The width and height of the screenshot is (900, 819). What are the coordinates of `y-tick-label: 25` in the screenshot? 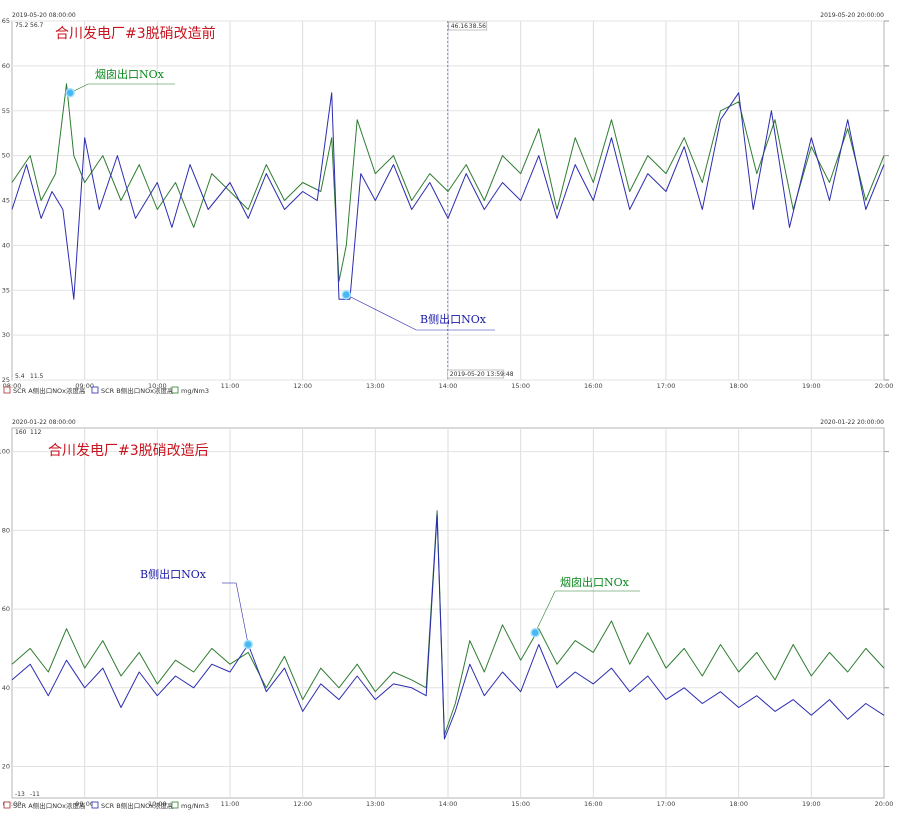 It's located at (6, 380).